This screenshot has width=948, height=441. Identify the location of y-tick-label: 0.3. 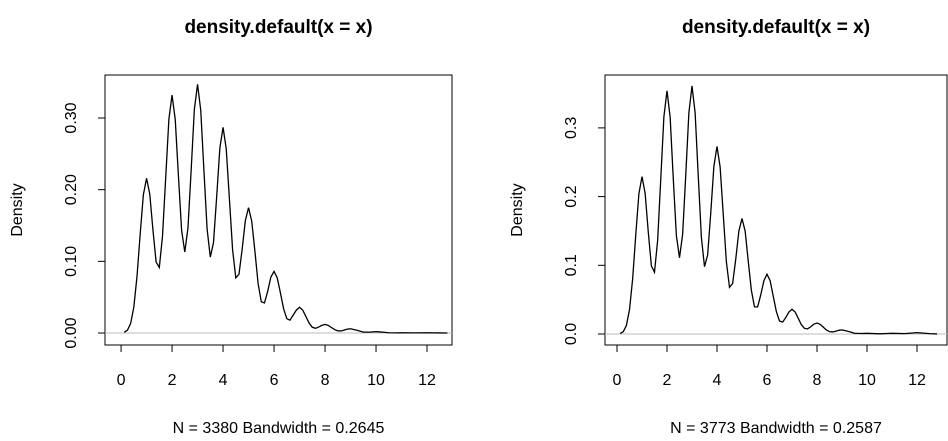
(571, 128).